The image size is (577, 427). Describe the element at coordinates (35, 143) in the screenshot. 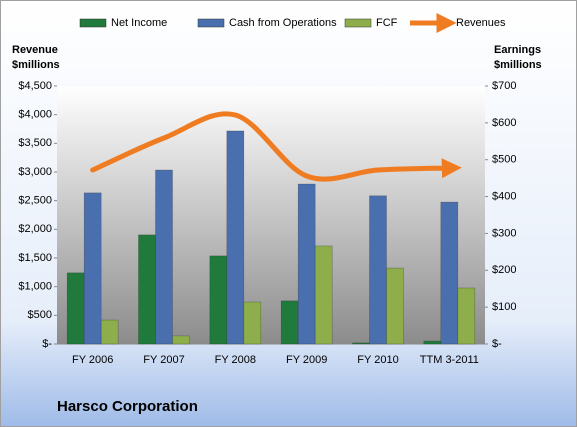

I see `y-tick-label: $3,500` at that location.